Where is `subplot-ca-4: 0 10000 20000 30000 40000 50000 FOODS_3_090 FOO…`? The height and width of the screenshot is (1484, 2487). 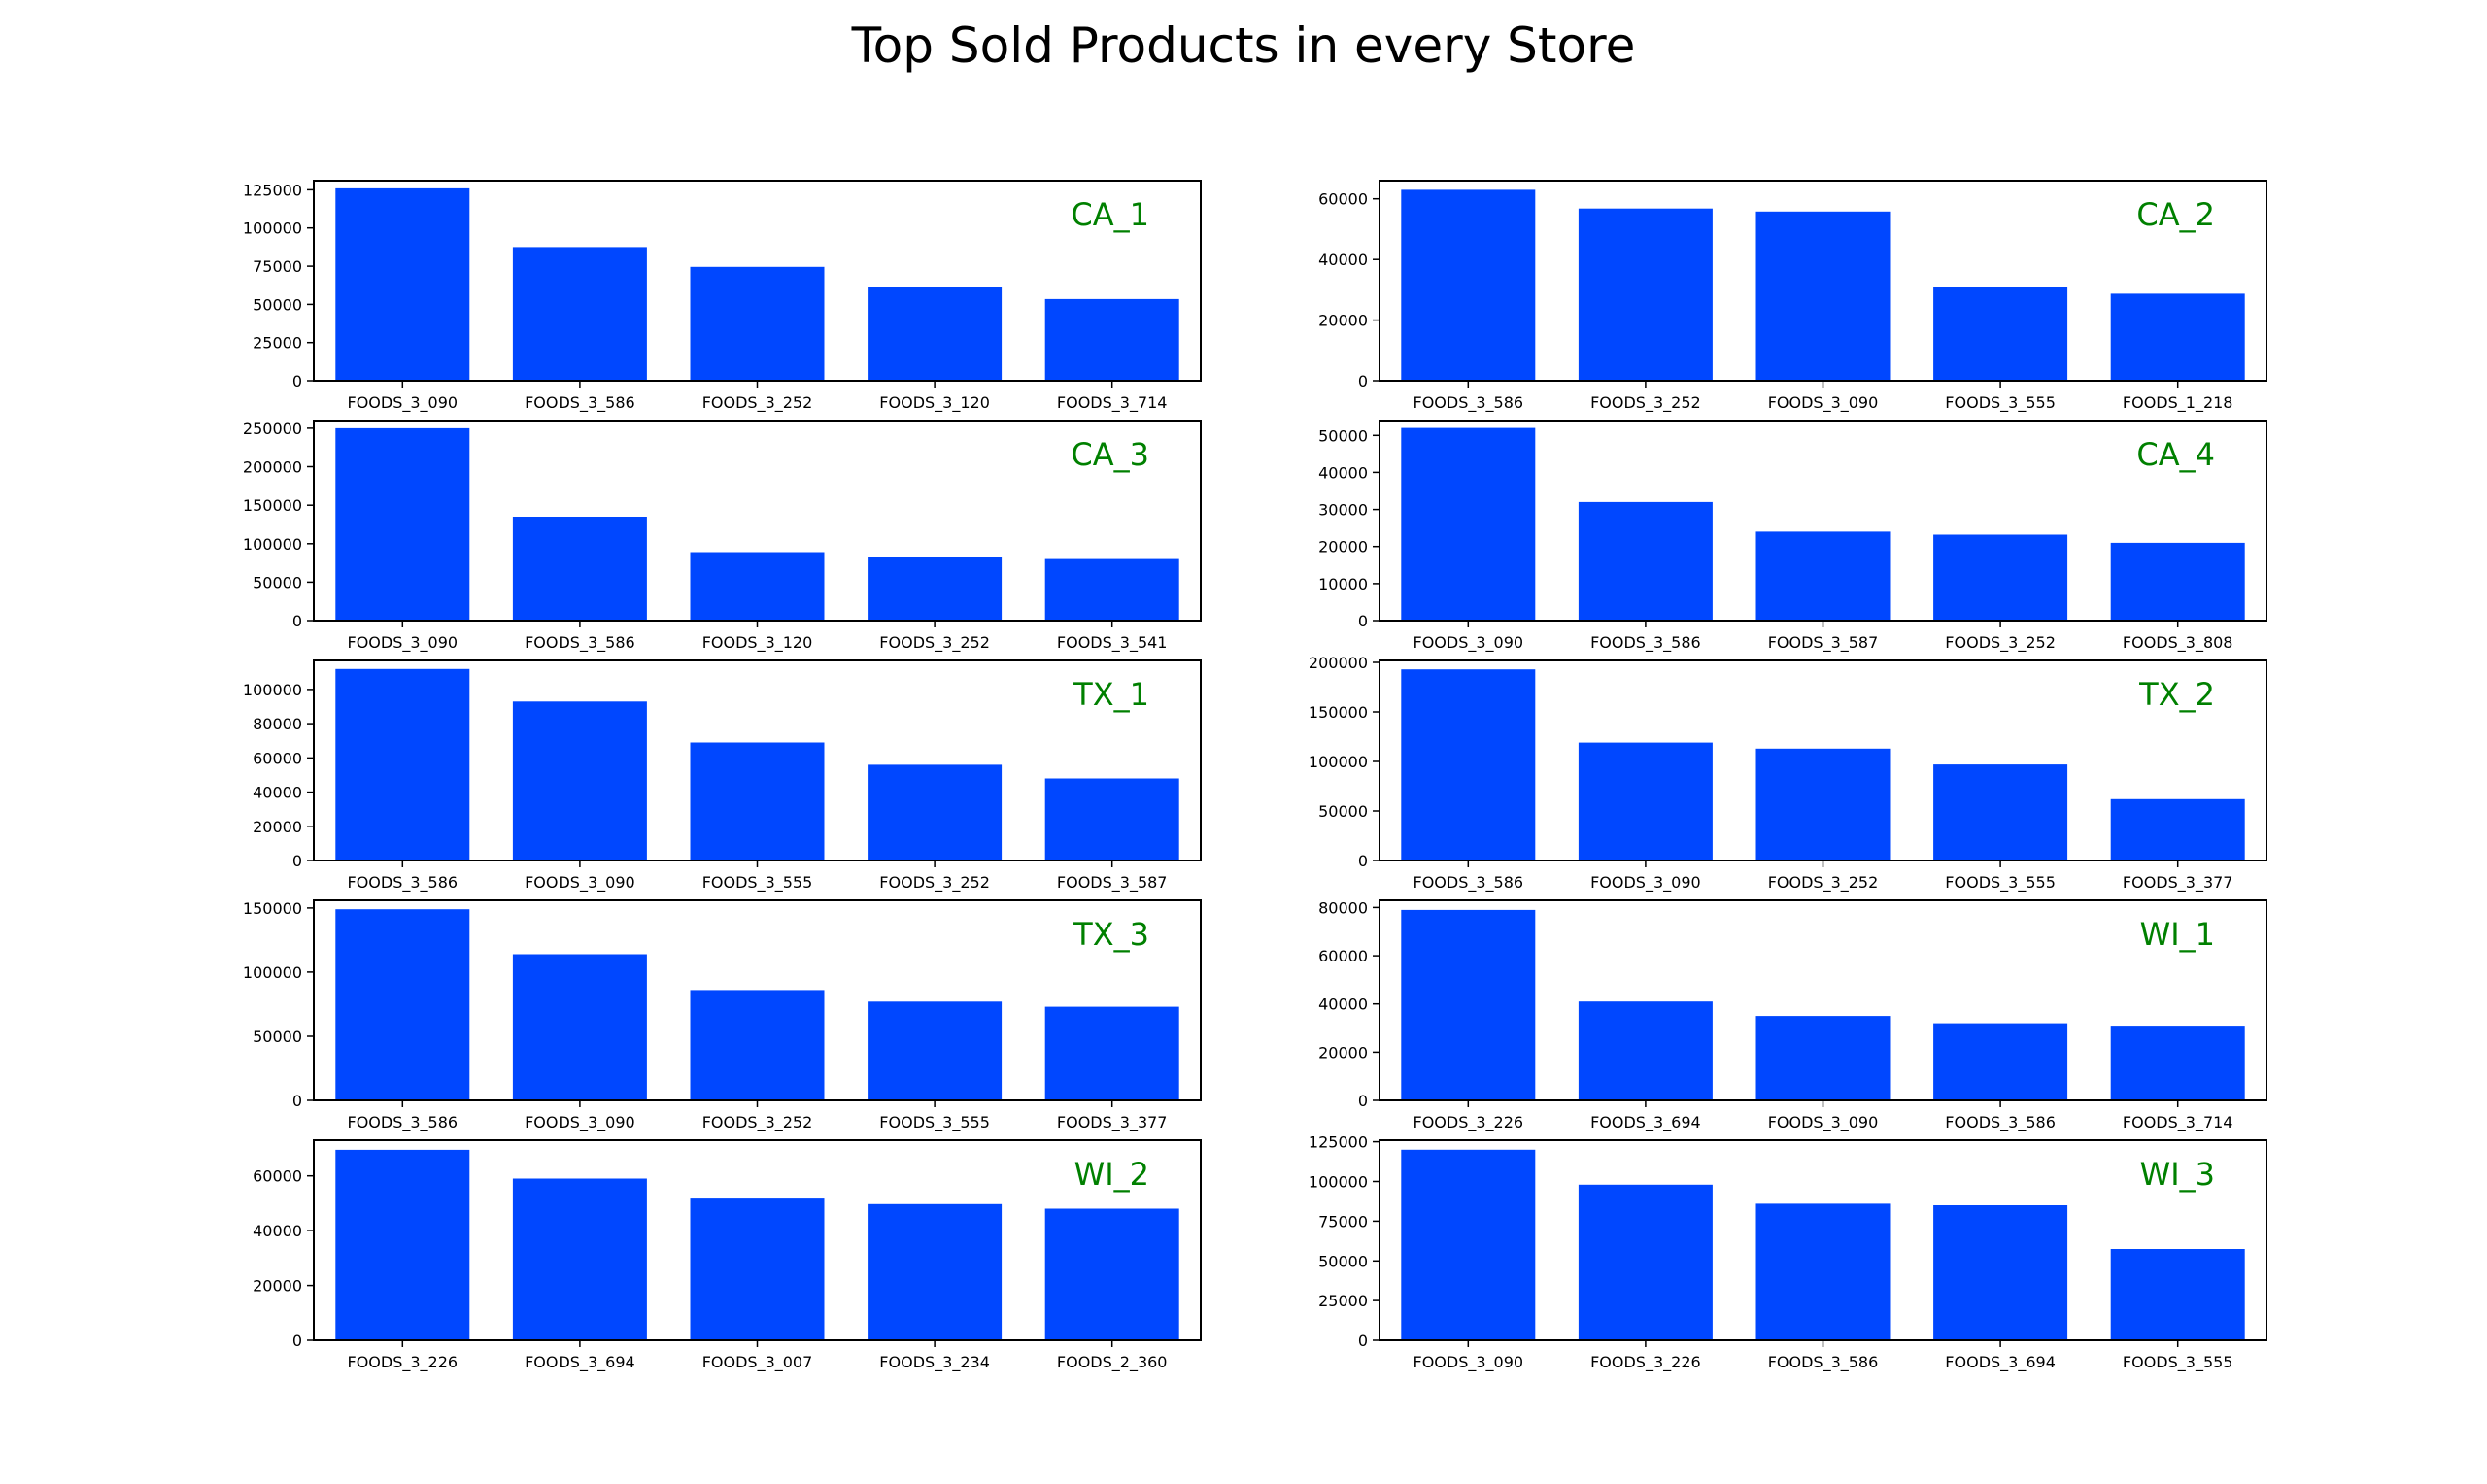 subplot-ca-4: 0 10000 20000 30000 40000 50000 FOODS_3_090 FOO… is located at coordinates (1792, 536).